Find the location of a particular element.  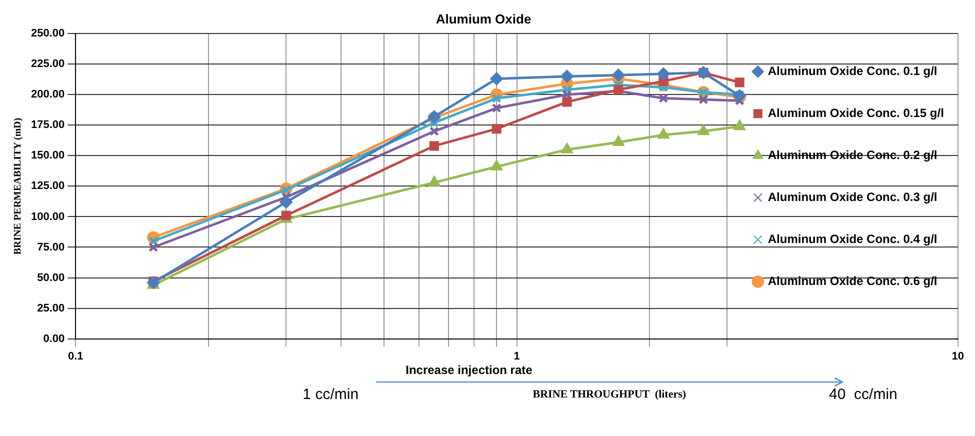

legend-label: Aluminum Oxide Conc. 0.15 g/l is located at coordinates (856, 113).